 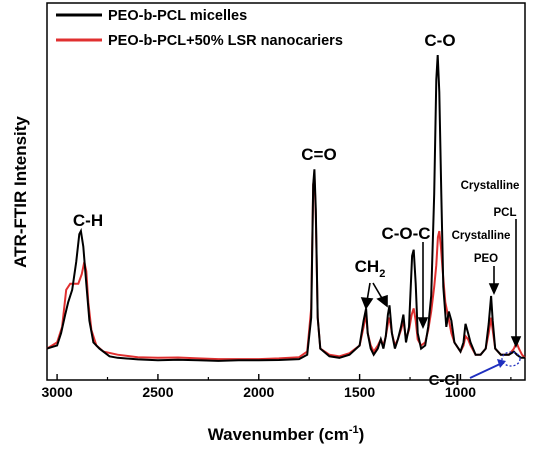 I want to click on x-tick-label-2000: 2000, so click(x=258, y=392).